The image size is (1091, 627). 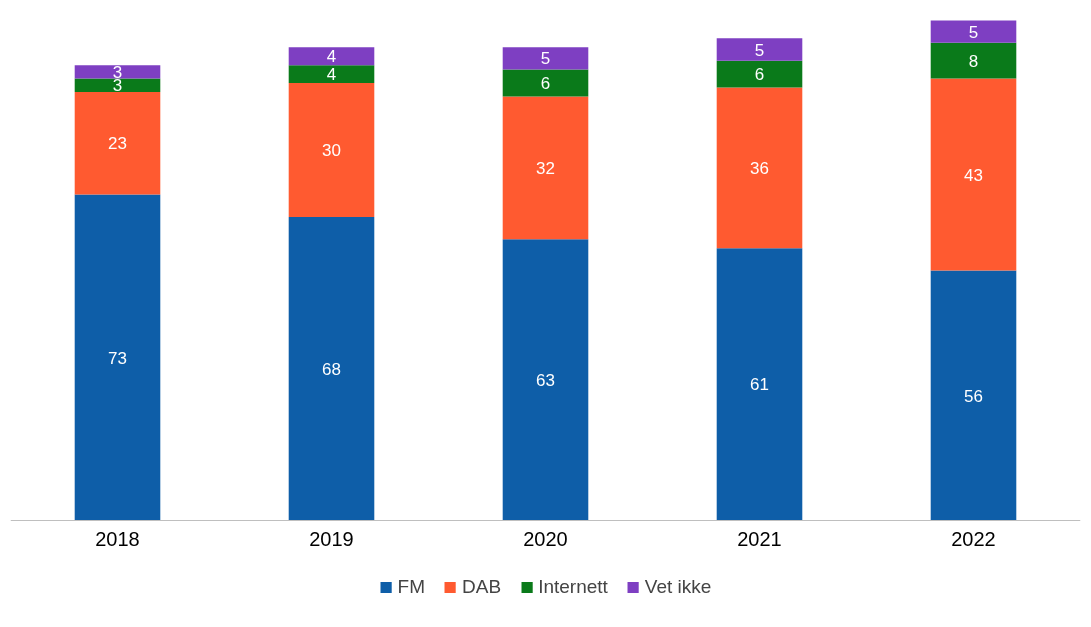 What do you see at coordinates (117, 538) in the screenshot?
I see `x-tick-label: 2018` at bounding box center [117, 538].